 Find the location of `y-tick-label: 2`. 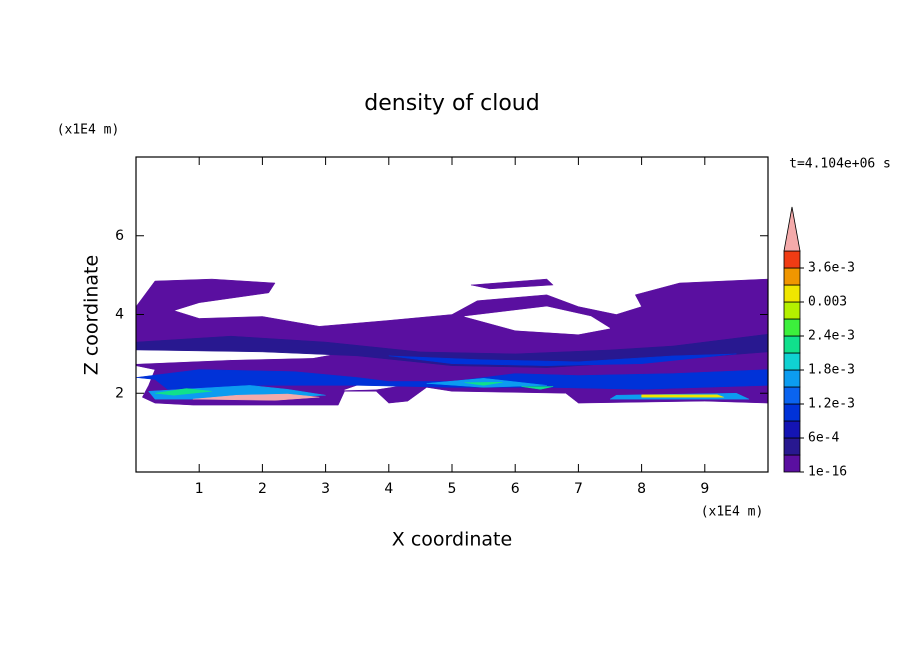

y-tick-label: 2 is located at coordinates (119, 393).